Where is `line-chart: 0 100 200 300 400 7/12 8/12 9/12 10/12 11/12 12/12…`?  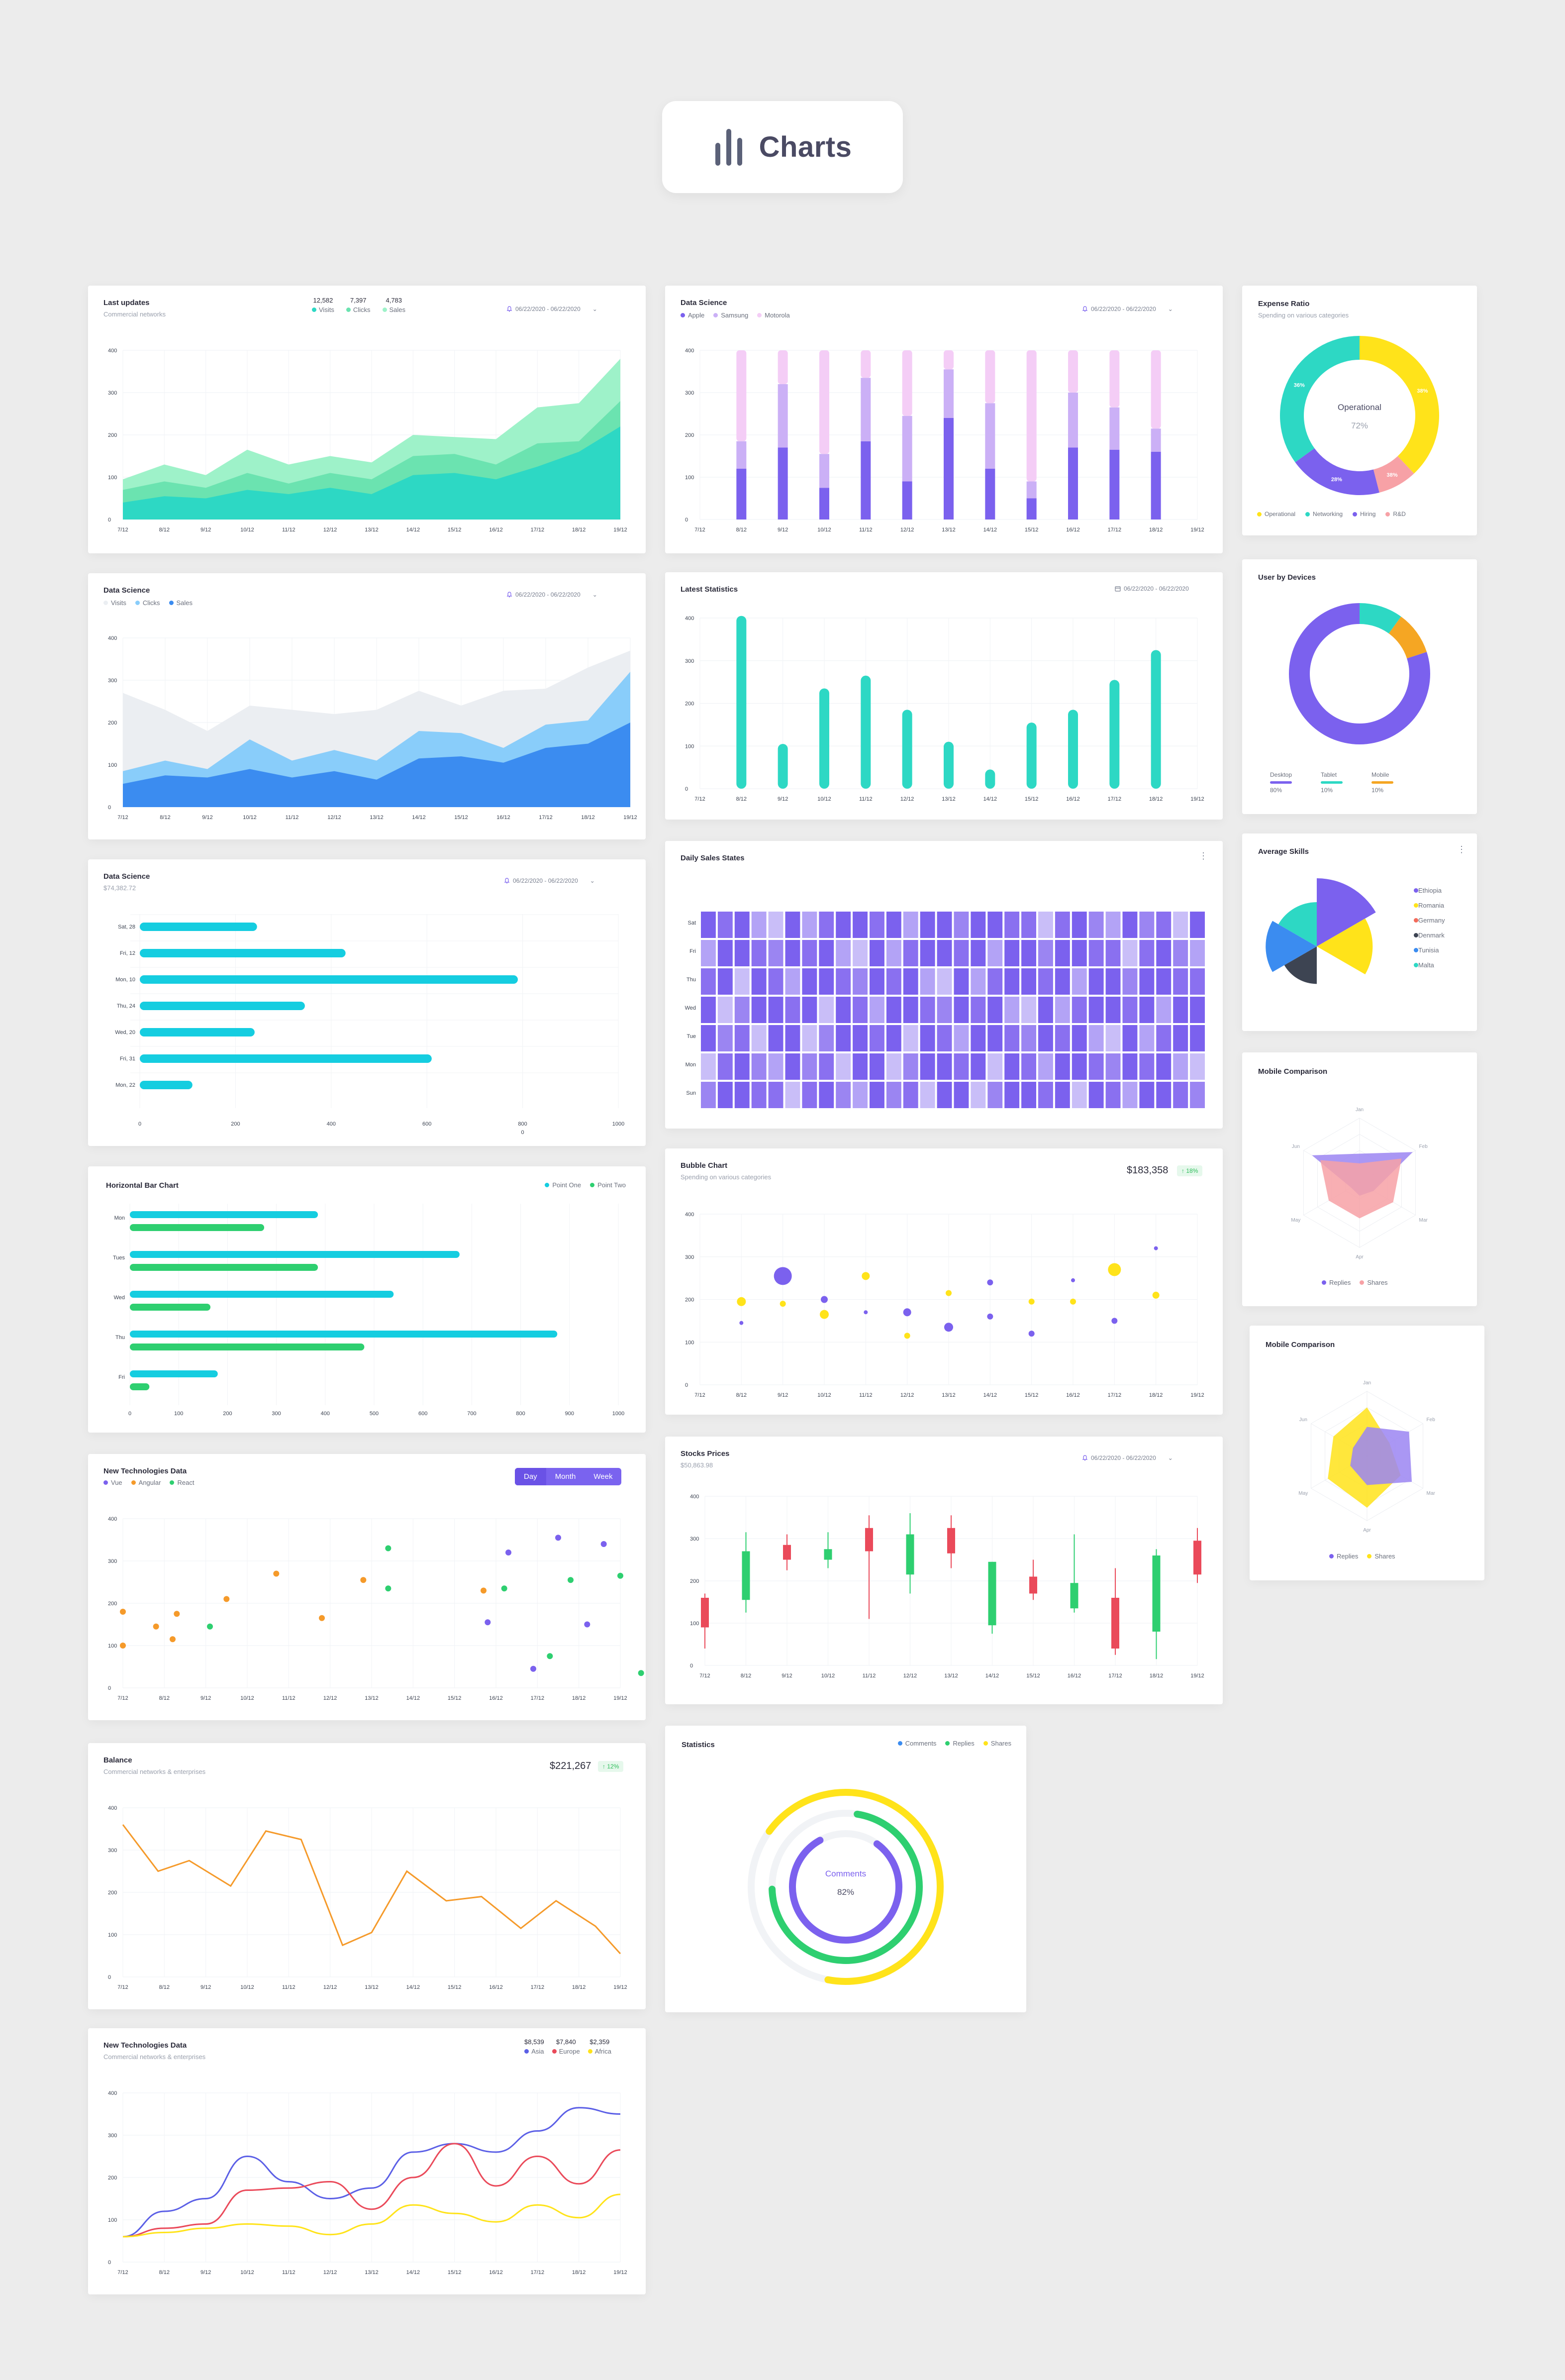 line-chart: 0 100 200 300 400 7/12 8/12 9/12 10/12 11/12 12/12… is located at coordinates (367, 2183).